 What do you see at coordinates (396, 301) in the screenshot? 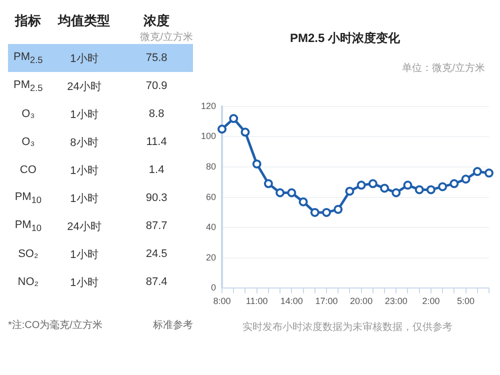
I see `x-tick-label: 23:00` at bounding box center [396, 301].